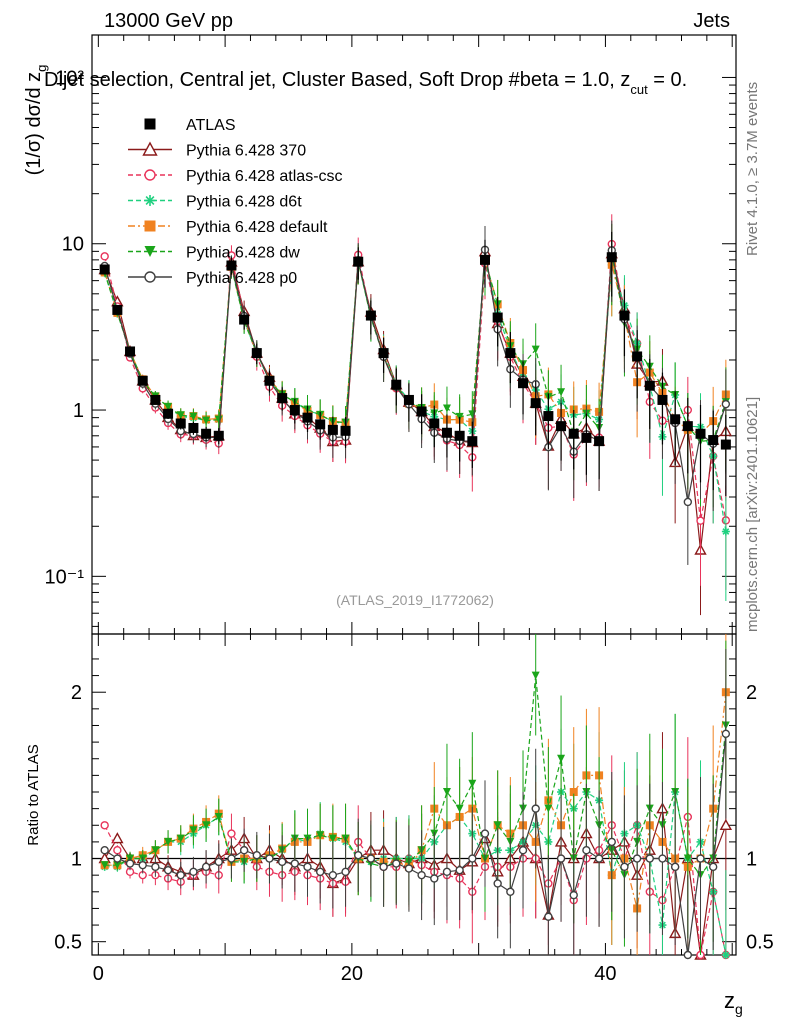 The height and width of the screenshot is (1024, 786). Describe the element at coordinates (760, 943) in the screenshot. I see `ratio-tick-label-right: 0.5` at that location.